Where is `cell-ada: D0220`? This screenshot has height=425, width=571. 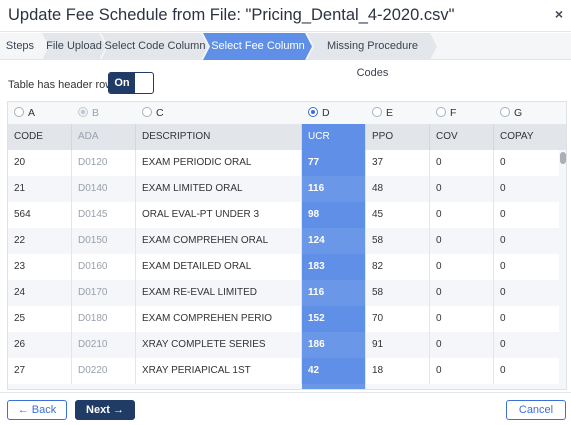 cell-ada: D0220 is located at coordinates (104, 371).